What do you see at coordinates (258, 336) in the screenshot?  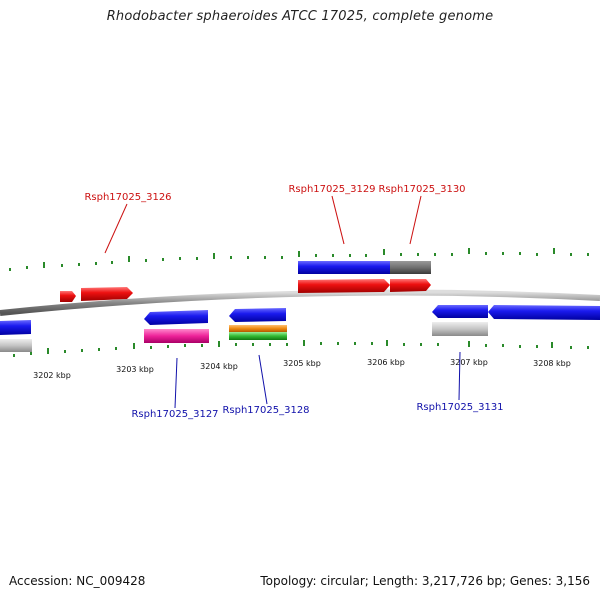 I see `gene-bar-3128-green` at bounding box center [258, 336].